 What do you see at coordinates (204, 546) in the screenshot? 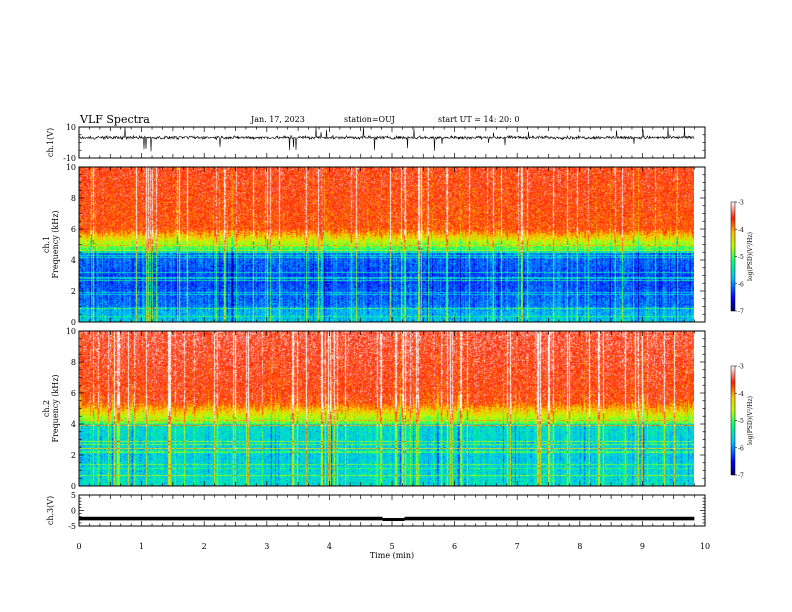
I see `x-tick-label: 2` at bounding box center [204, 546].